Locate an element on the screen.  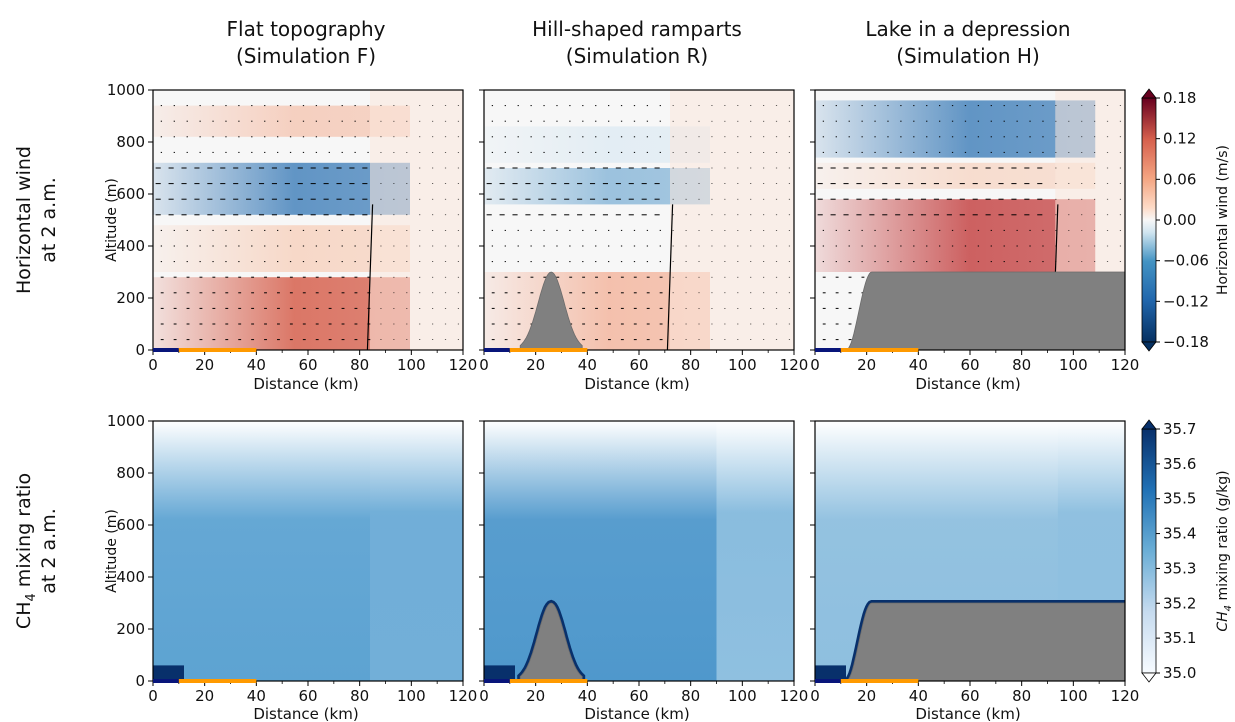
colorbar-tick-label: 35.4 is located at coordinates (1179, 534).